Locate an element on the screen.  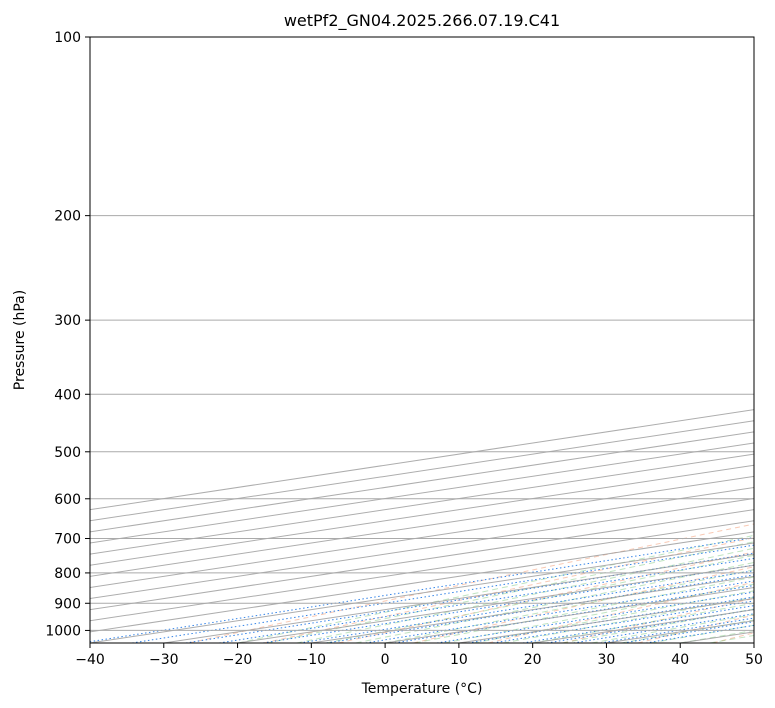
chart-title: wetPf2_GN04.2025.266.07.19.C41 is located at coordinates (422, 21).